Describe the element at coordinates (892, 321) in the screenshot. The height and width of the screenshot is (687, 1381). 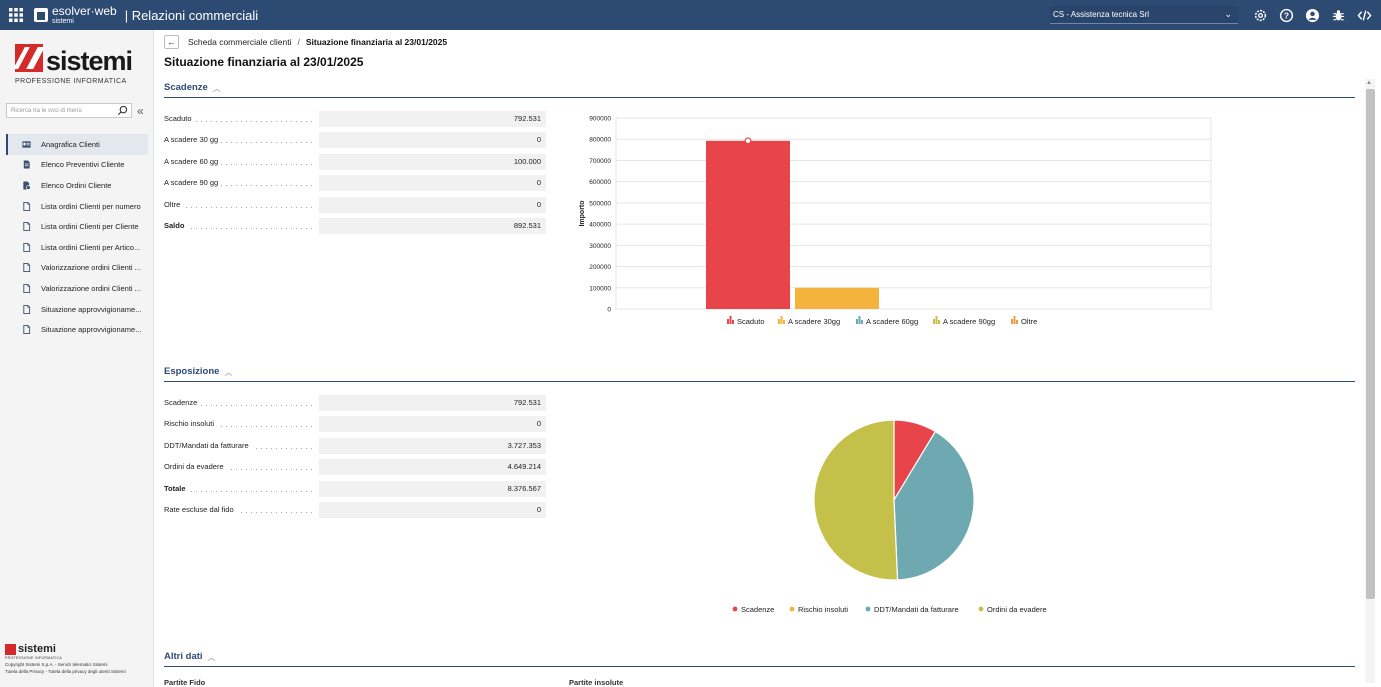
I see `legend-label: A scadere 60gg` at that location.